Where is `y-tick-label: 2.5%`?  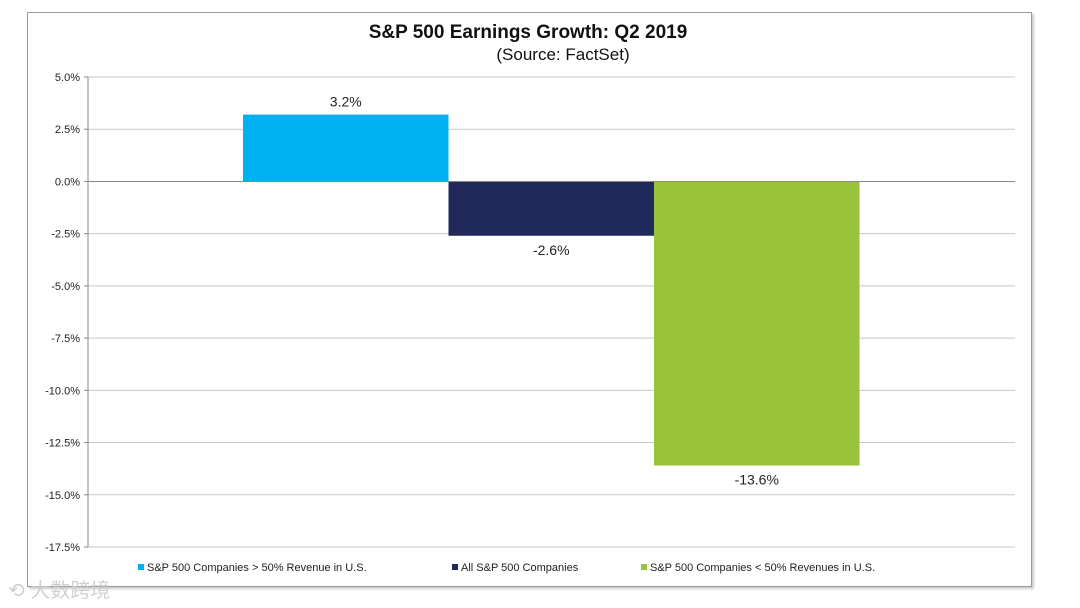 y-tick-label: 2.5% is located at coordinates (67, 130).